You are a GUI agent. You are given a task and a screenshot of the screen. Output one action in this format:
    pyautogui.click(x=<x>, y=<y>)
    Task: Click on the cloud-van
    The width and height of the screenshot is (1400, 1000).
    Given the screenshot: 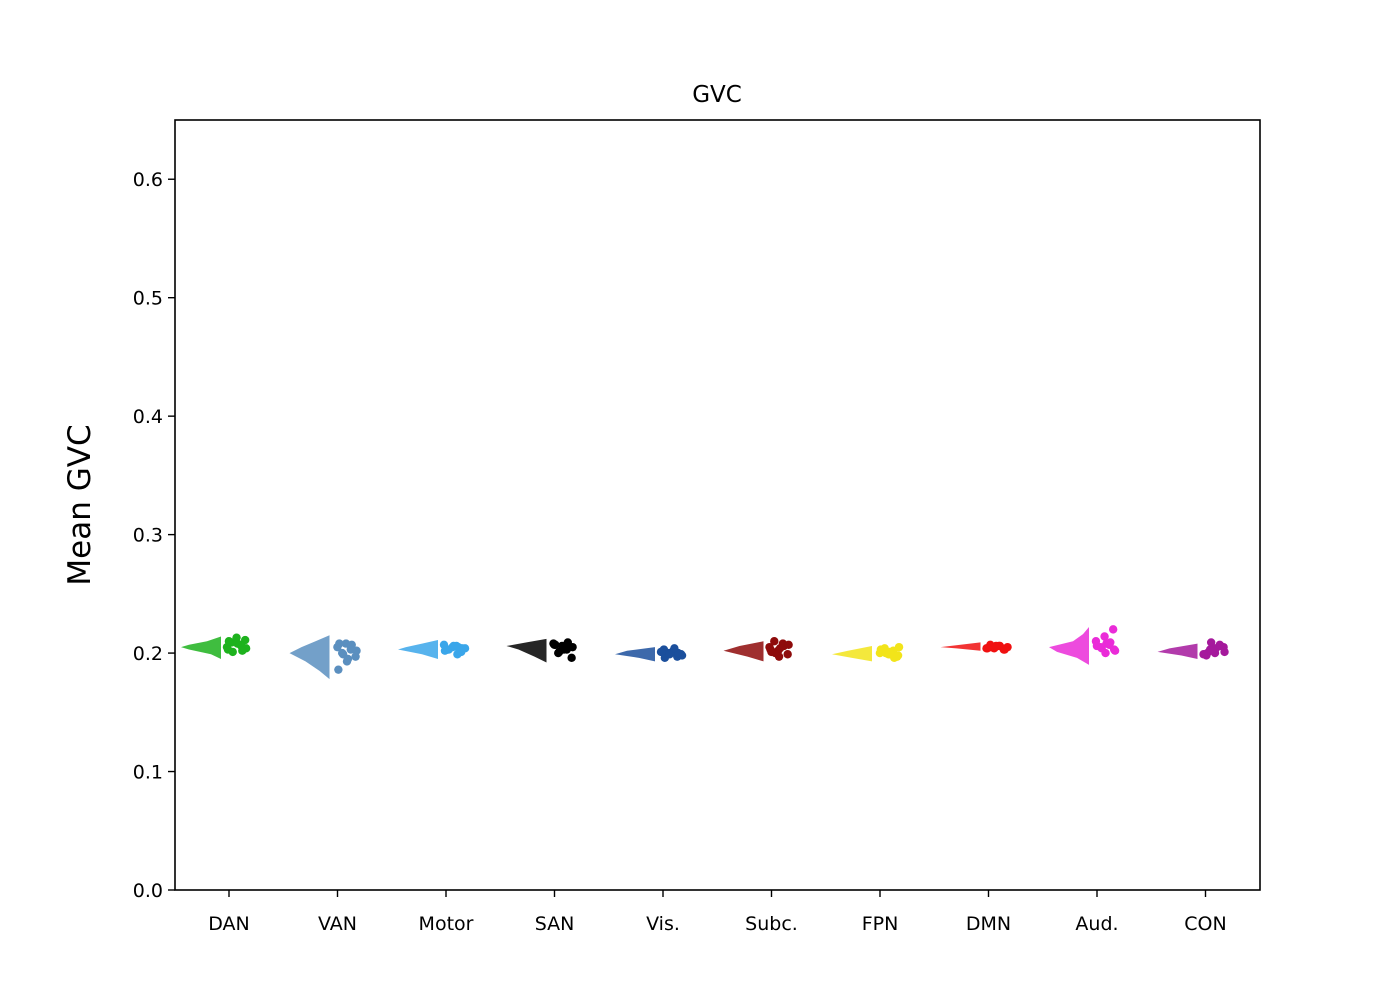 What is the action you would take?
    pyautogui.click(x=325, y=657)
    